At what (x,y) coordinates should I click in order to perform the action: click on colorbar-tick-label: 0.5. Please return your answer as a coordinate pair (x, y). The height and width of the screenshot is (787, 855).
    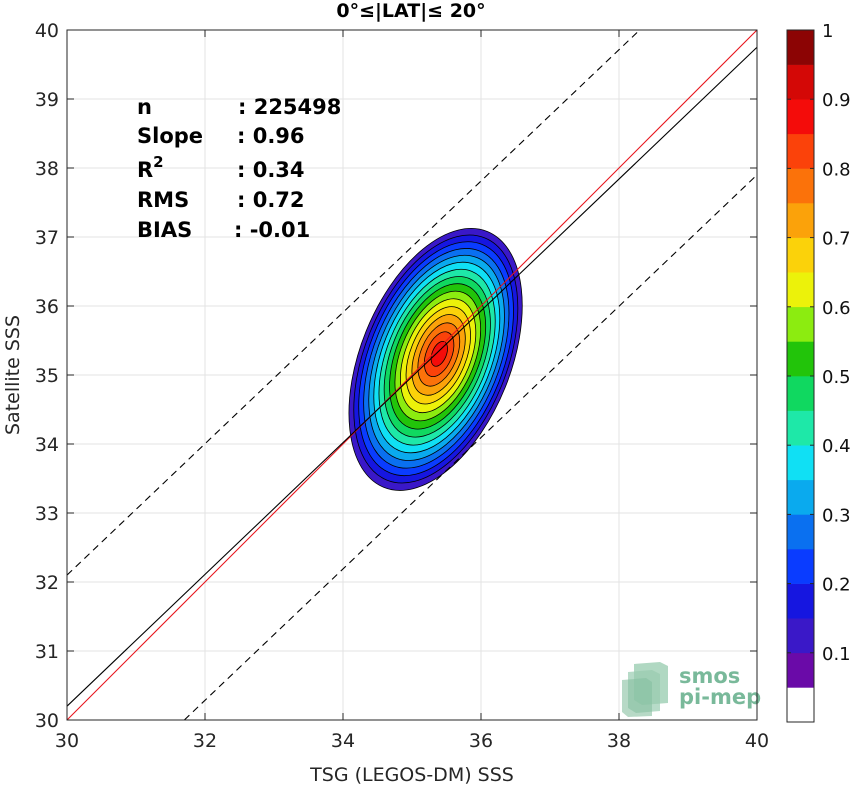
    Looking at the image, I should click on (836, 377).